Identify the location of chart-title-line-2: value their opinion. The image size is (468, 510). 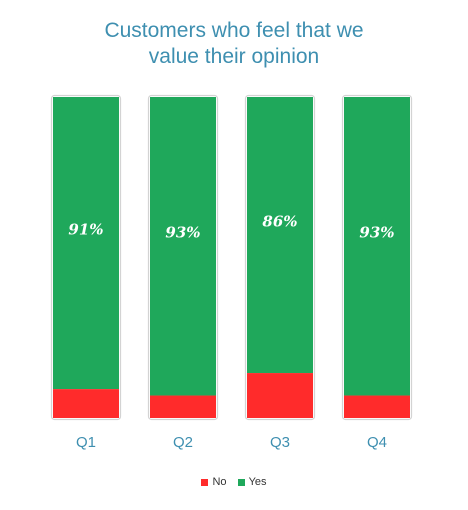
(234, 56).